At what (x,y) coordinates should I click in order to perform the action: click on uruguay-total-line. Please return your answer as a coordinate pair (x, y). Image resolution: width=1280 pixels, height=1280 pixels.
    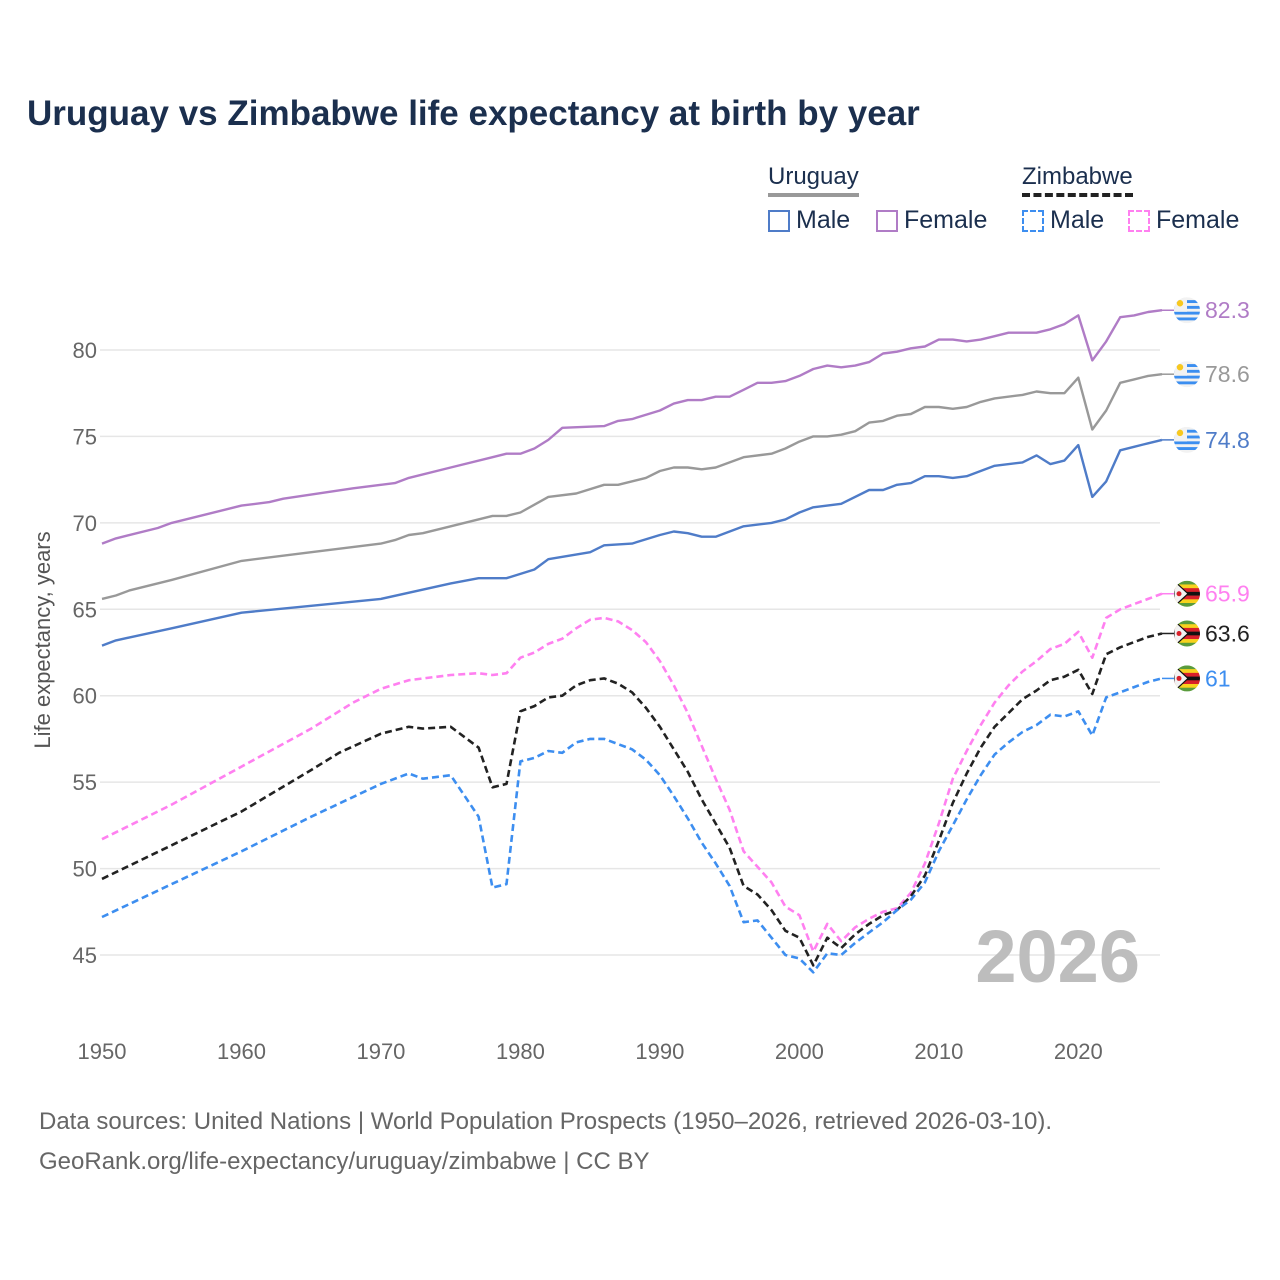
    Looking at the image, I should click on (632, 487).